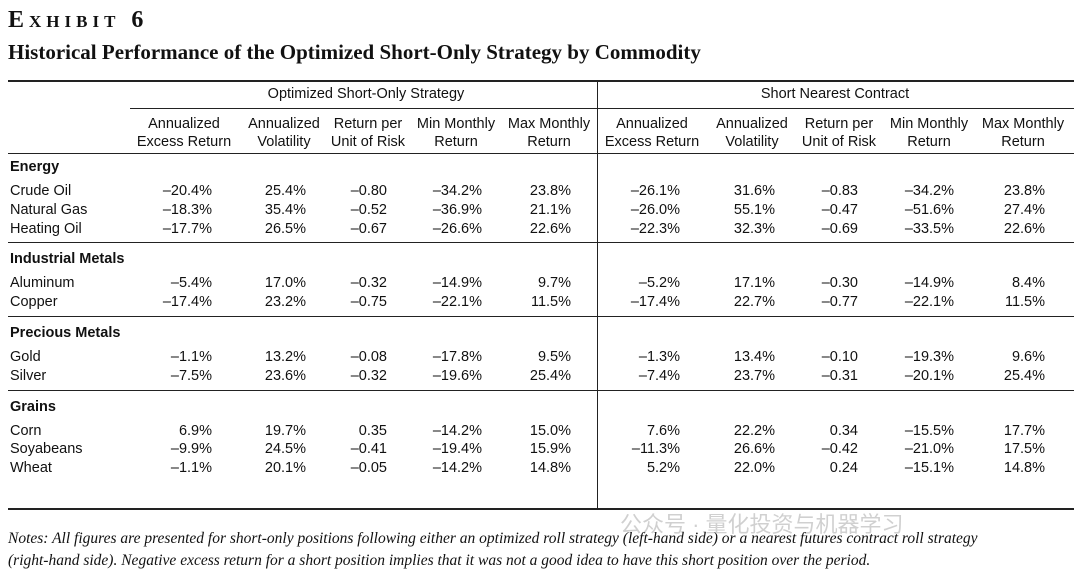  I want to click on top-rule, so click(541, 81).